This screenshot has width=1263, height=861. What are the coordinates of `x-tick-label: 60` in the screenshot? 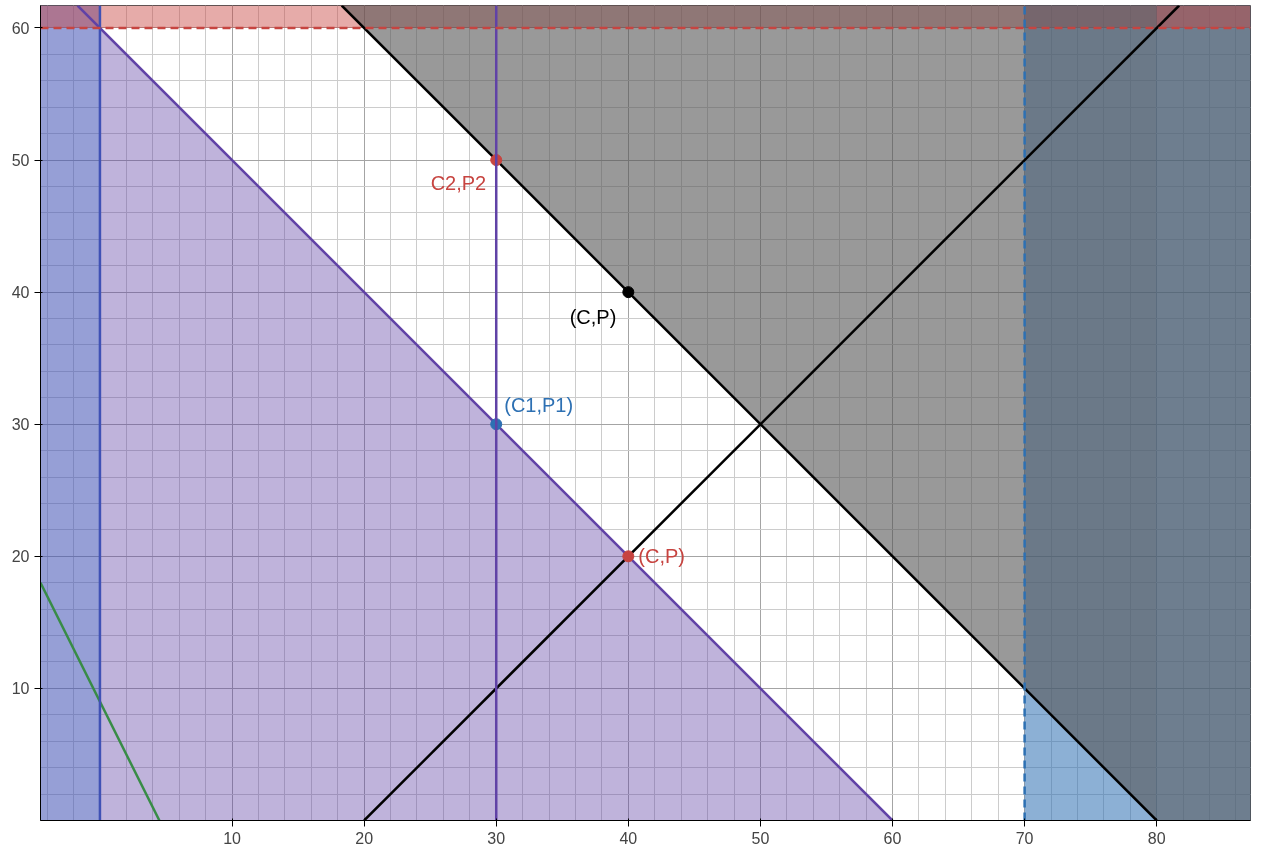 It's located at (892, 838).